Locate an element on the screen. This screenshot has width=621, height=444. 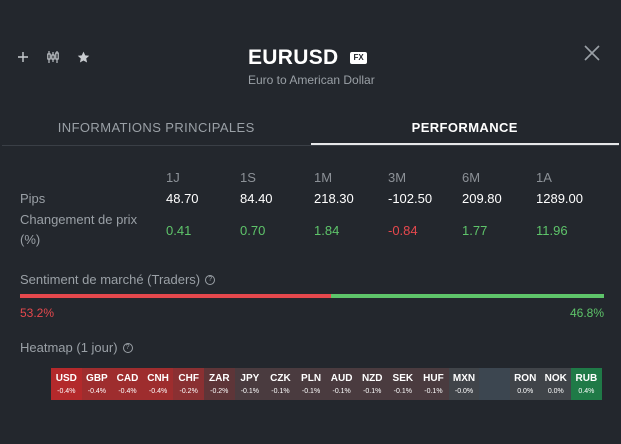
price-change-value: 1.84 is located at coordinates (327, 230).